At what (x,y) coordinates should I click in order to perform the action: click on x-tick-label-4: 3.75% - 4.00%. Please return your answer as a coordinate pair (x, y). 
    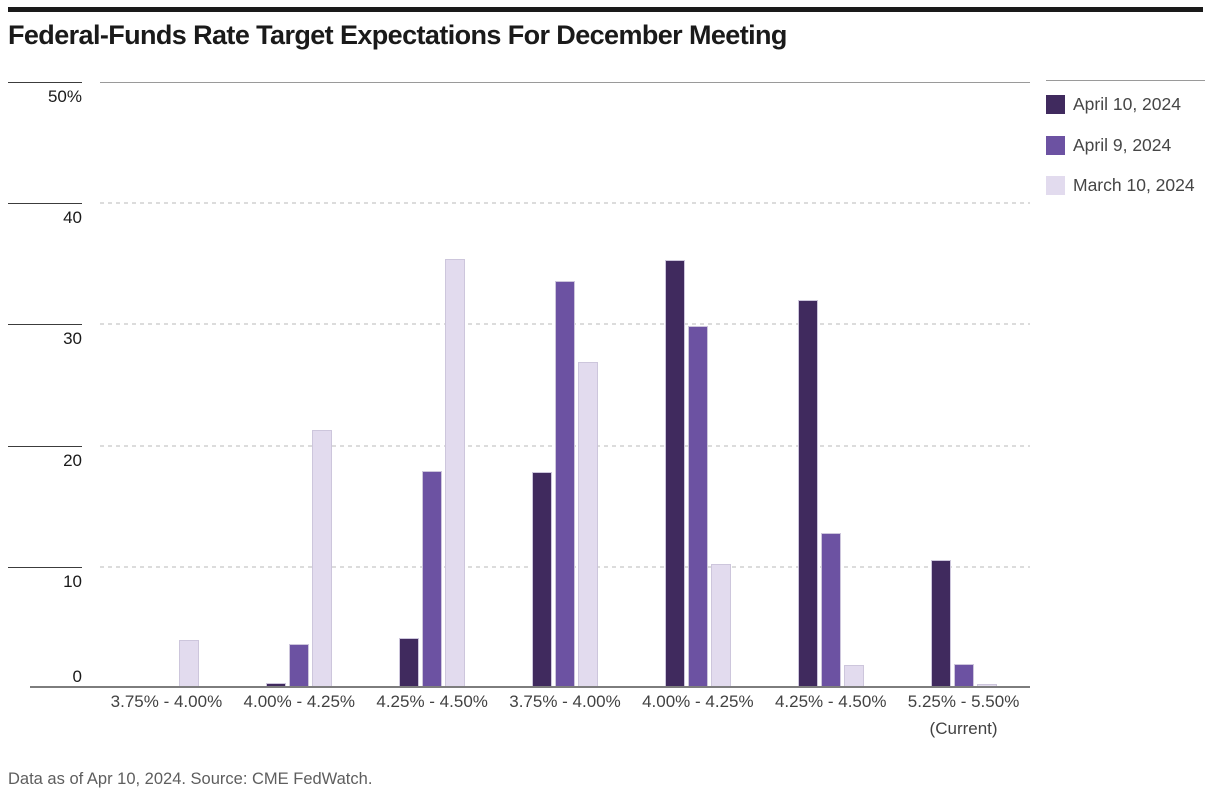
    Looking at the image, I should click on (565, 701).